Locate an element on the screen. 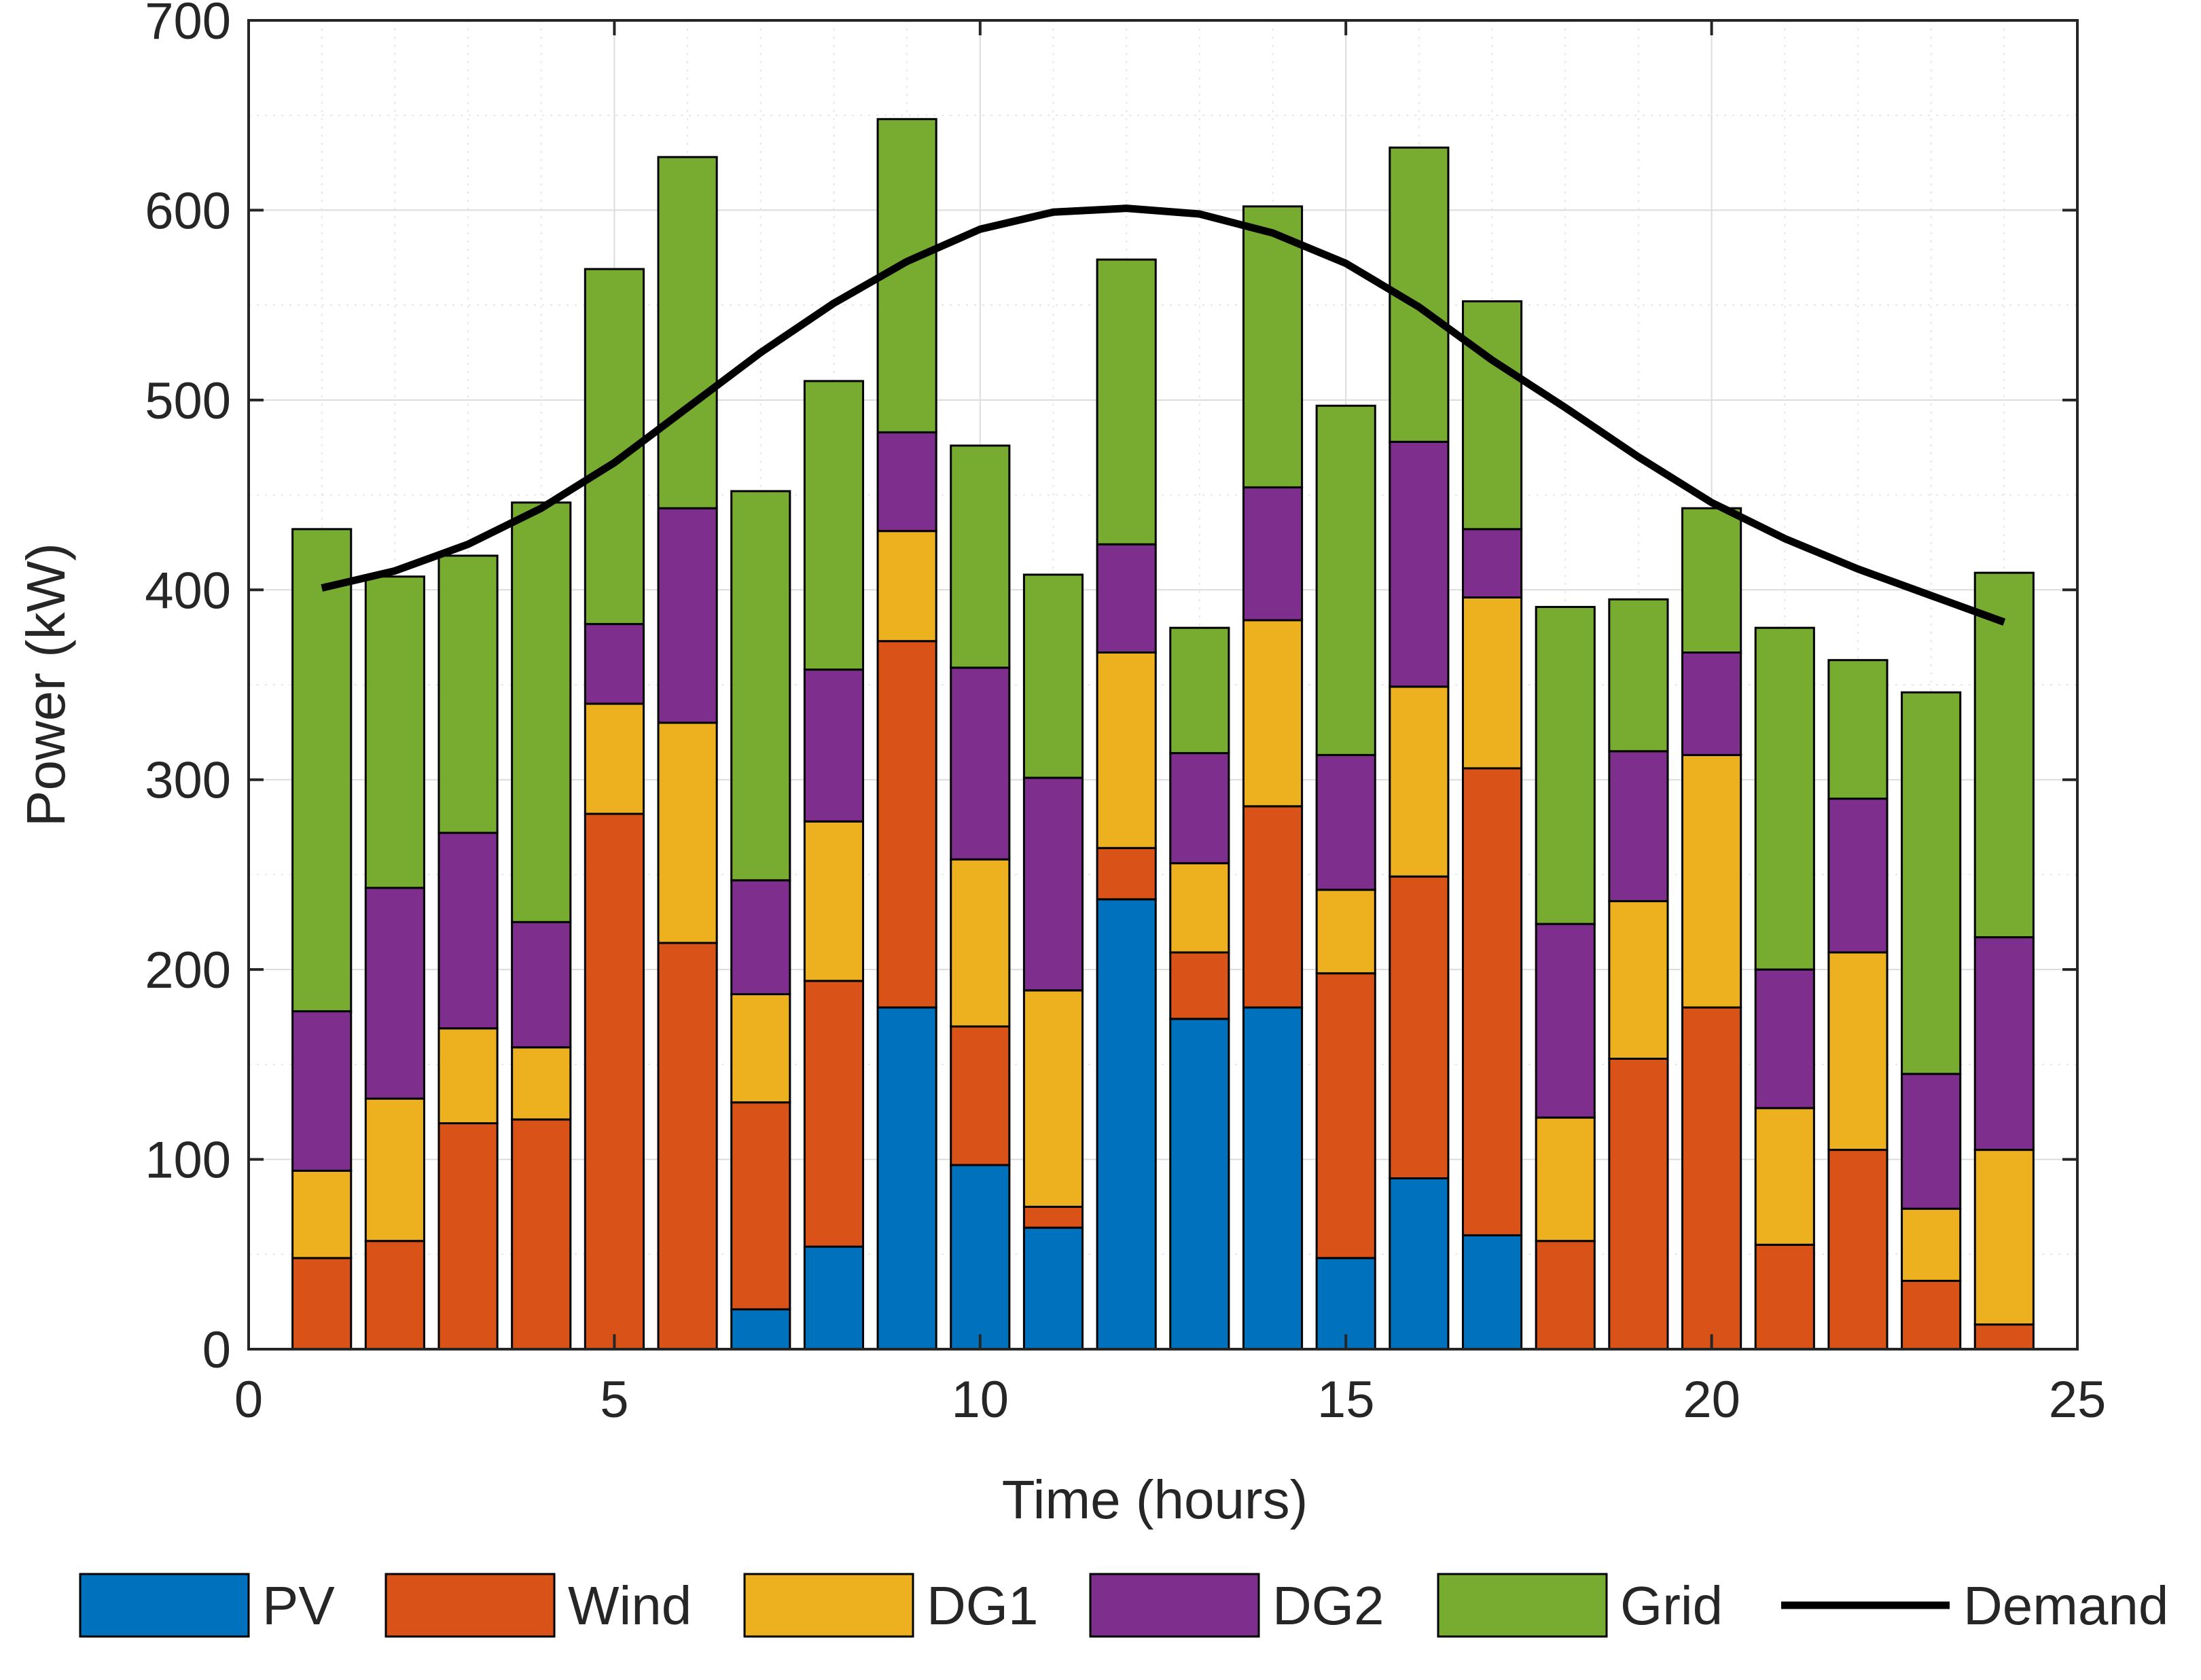 This screenshot has height=1680, width=2201. legend-label-dg1: DG1 is located at coordinates (983, 1605).